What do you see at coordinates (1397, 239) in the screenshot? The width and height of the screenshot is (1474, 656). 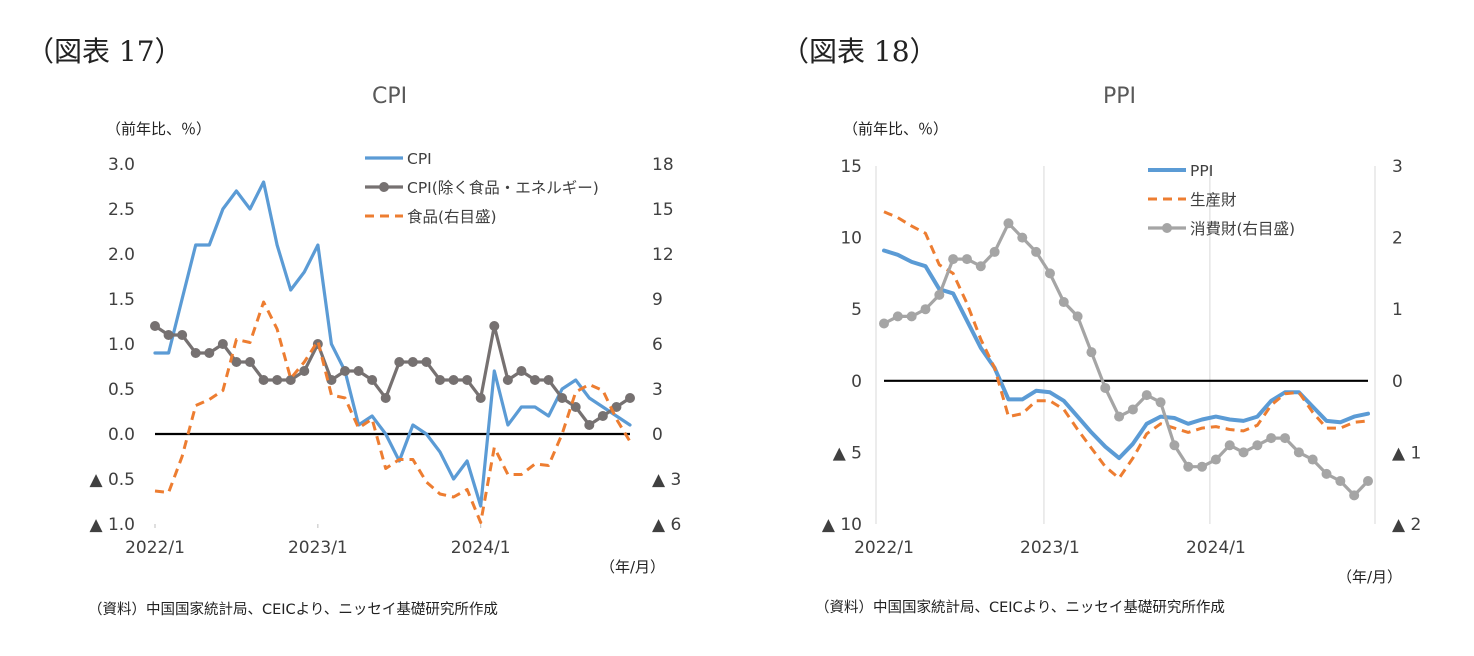 I see `y-right-tick-label: 2` at bounding box center [1397, 239].